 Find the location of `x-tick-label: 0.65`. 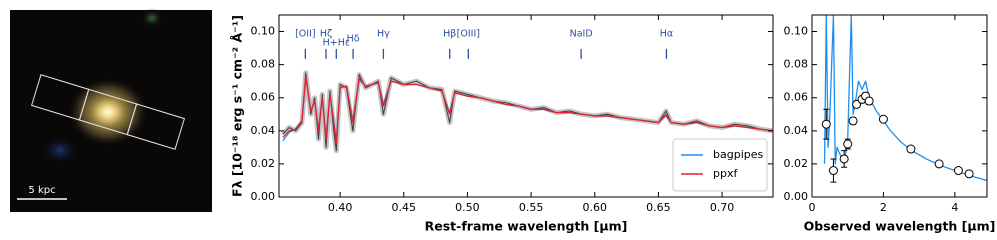

x-tick-label: 0.65 is located at coordinates (658, 207).